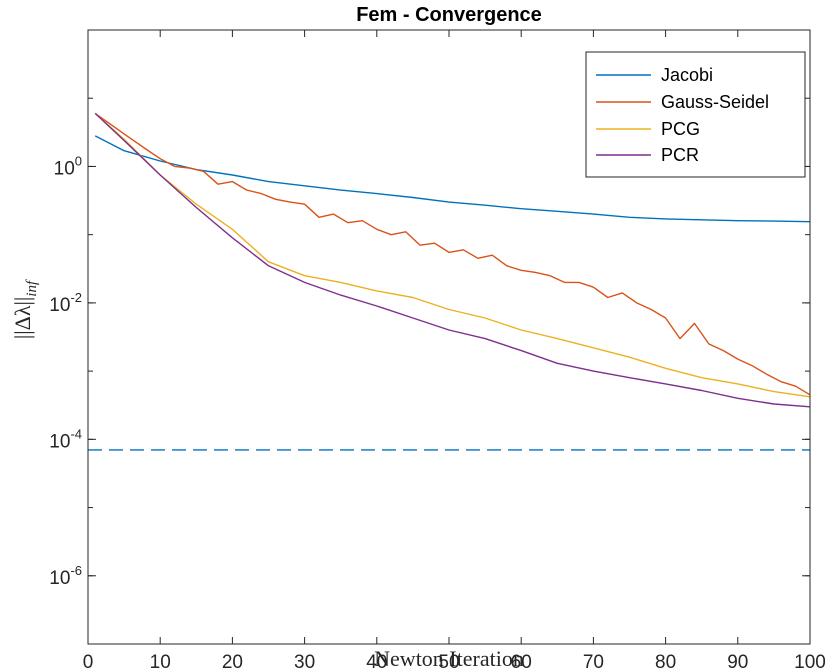 The height and width of the screenshot is (668, 830). I want to click on y-axis-label-main: ||Δλ||, so click(22, 318).